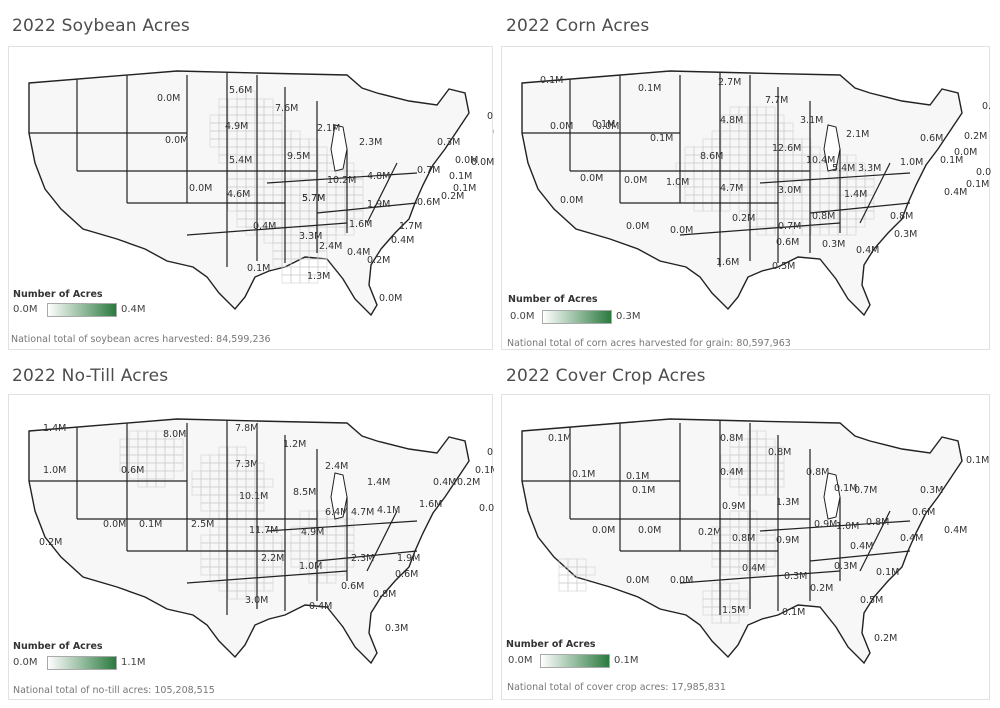 The height and width of the screenshot is (708, 1000). I want to click on state-value-label: 10.1M, so click(253, 496).